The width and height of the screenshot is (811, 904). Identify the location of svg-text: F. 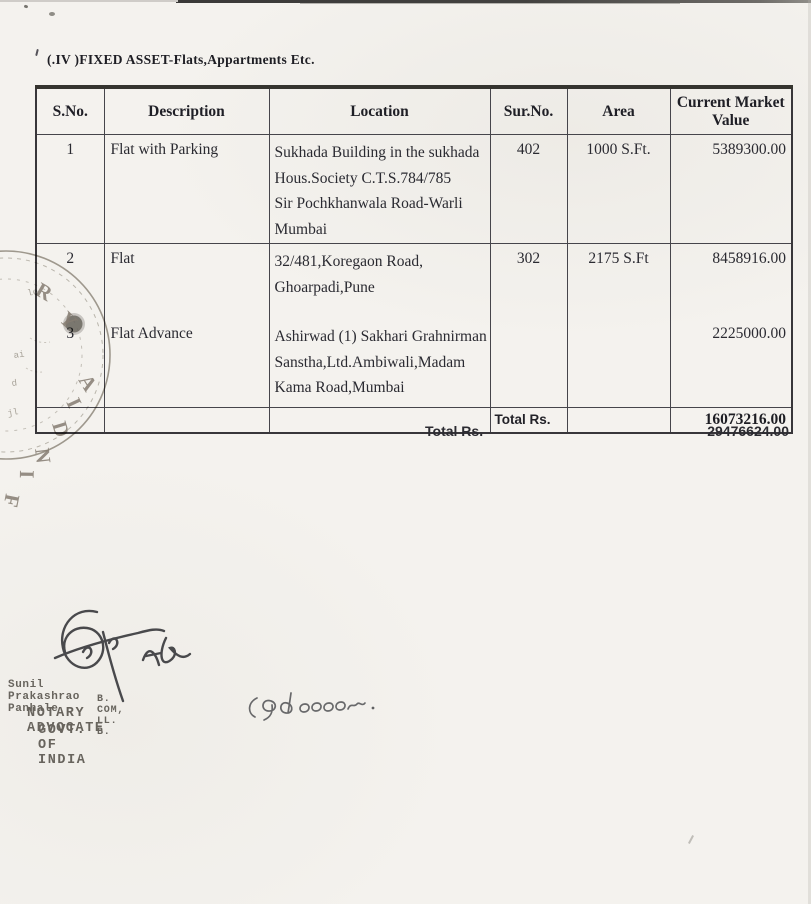
(12, 500).